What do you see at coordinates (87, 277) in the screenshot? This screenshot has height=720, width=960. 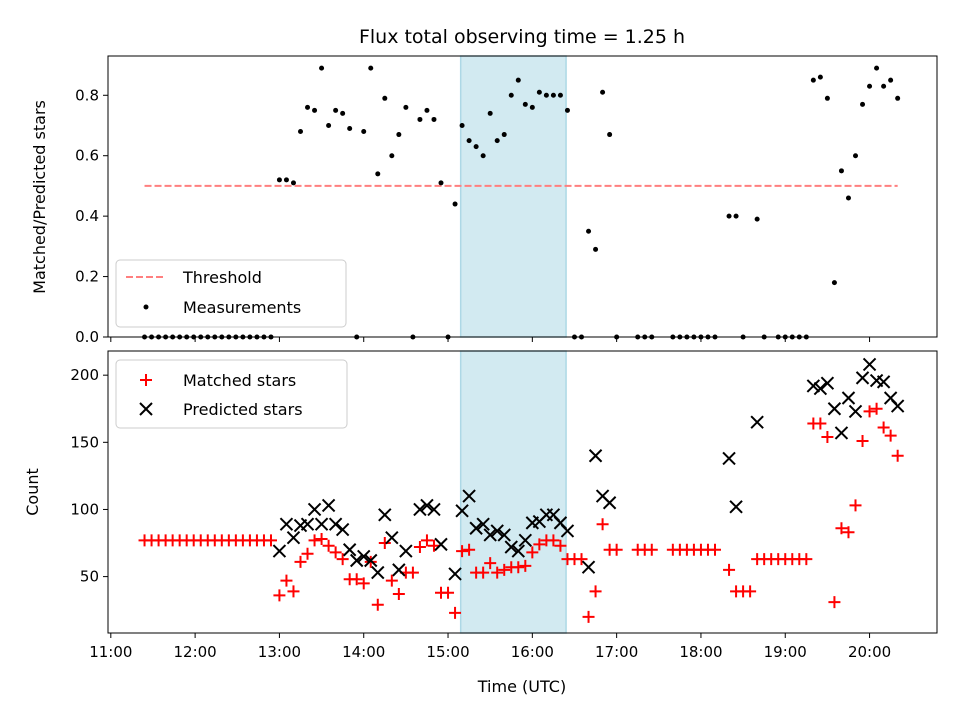 I see `y-tick-label: 0.2` at bounding box center [87, 277].